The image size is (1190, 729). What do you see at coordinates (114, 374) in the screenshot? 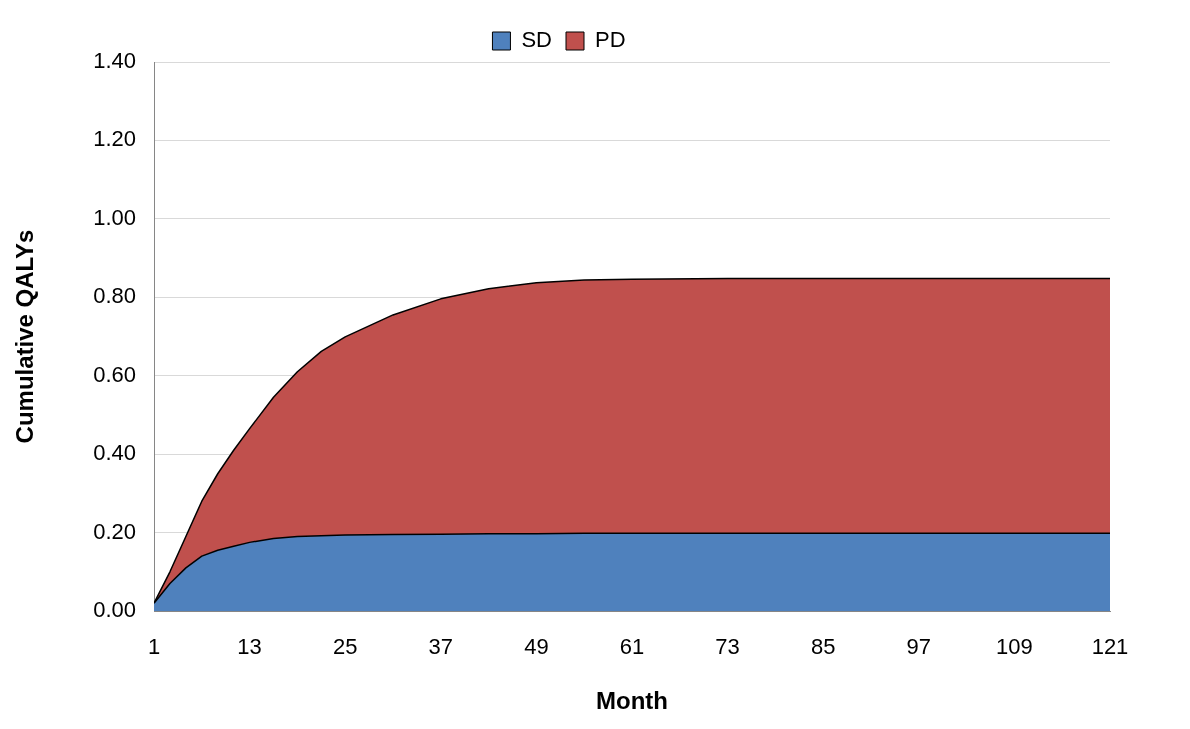
I see `y-tick-label: 0.60` at bounding box center [114, 374].